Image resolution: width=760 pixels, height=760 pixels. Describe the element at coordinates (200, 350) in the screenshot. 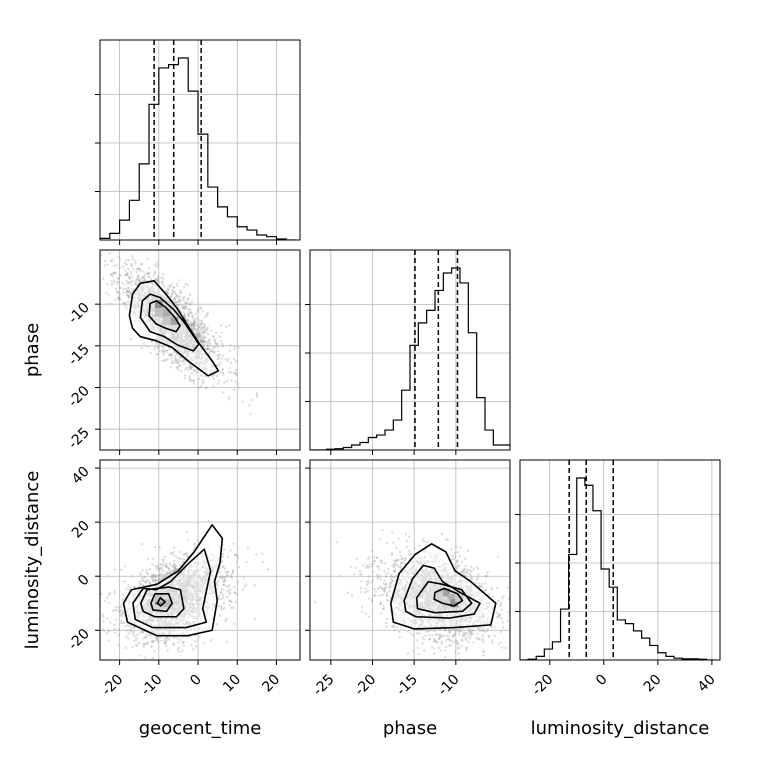

I see `scatter-panel-geocent_time-phase` at that location.